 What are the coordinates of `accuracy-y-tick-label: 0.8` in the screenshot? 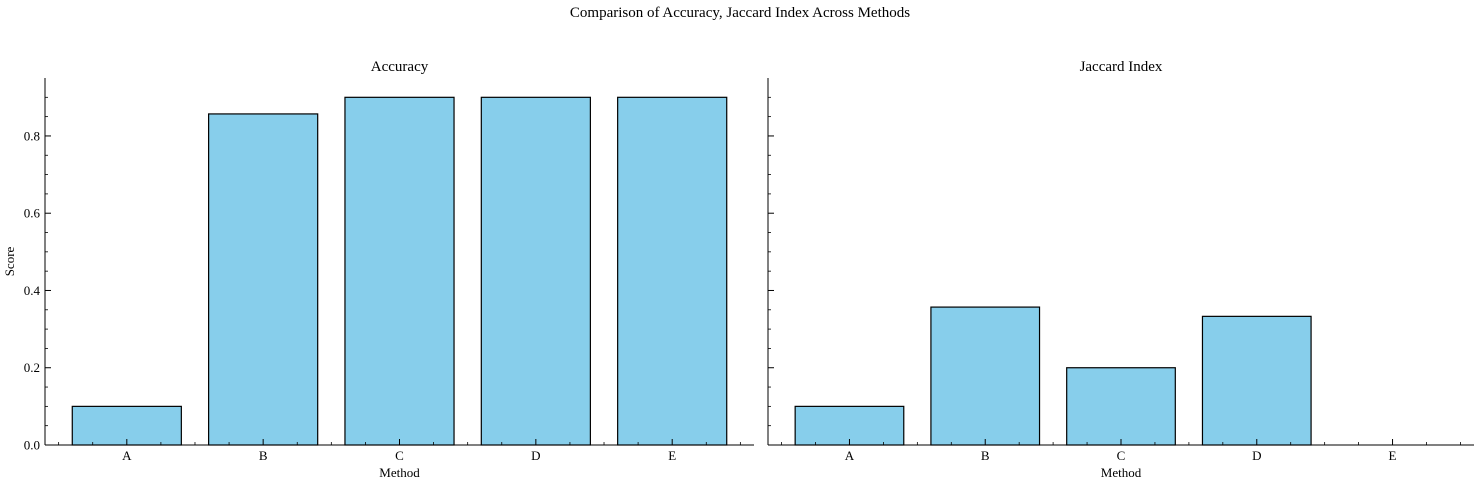 It's located at (32, 135).